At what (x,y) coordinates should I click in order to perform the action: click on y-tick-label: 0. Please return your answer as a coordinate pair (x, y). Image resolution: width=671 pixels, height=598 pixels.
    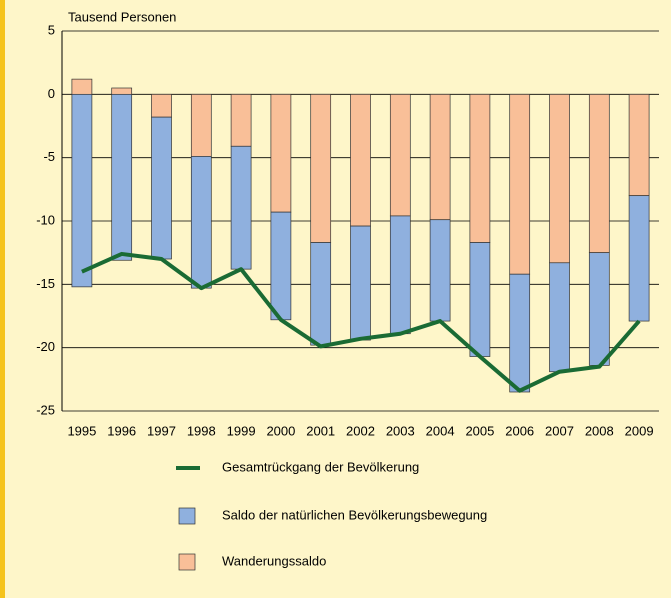
    Looking at the image, I should click on (51, 93).